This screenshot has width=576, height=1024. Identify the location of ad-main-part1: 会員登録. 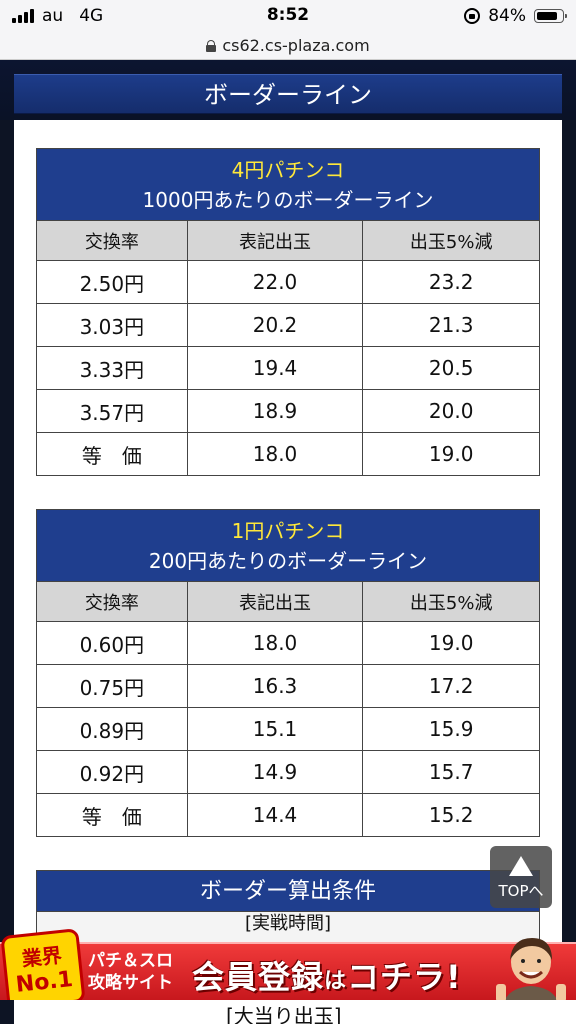
(258, 977).